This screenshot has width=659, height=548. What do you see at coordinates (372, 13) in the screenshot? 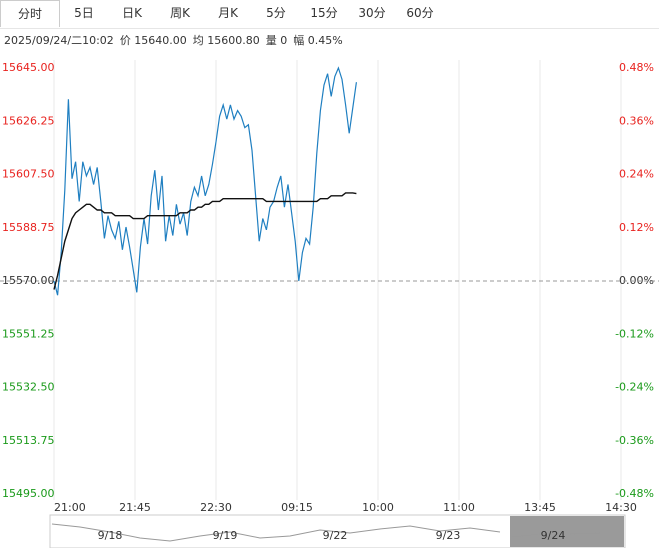
I see `tab: 30分` at bounding box center [372, 13].